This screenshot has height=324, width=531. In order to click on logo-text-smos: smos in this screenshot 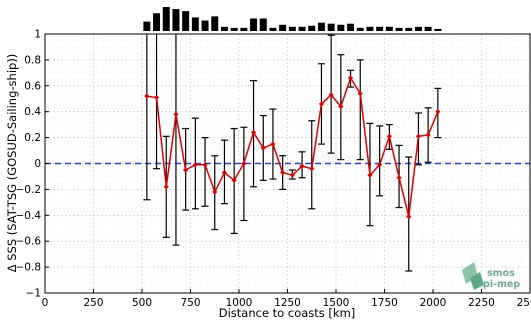, I will do `click(501, 273)`.